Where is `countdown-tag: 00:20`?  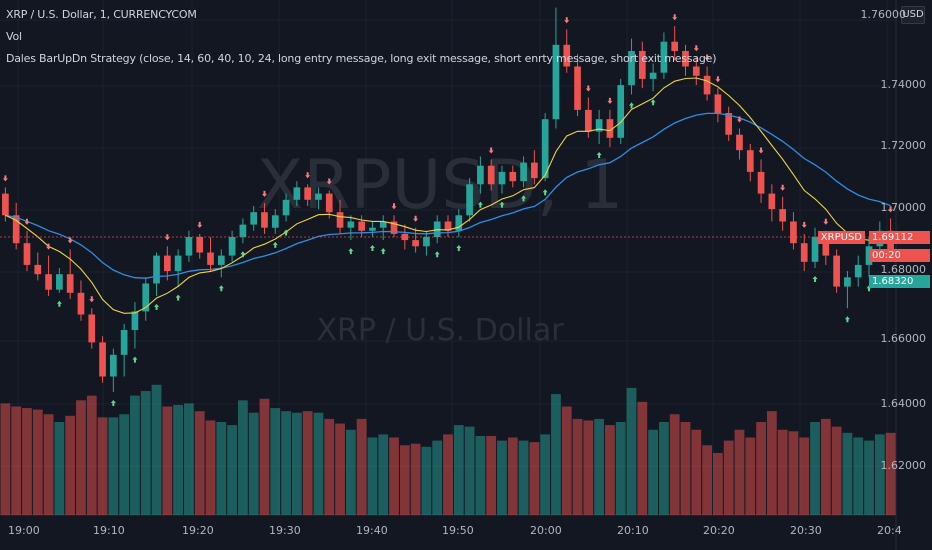 countdown-tag: 00:20 is located at coordinates (899, 255).